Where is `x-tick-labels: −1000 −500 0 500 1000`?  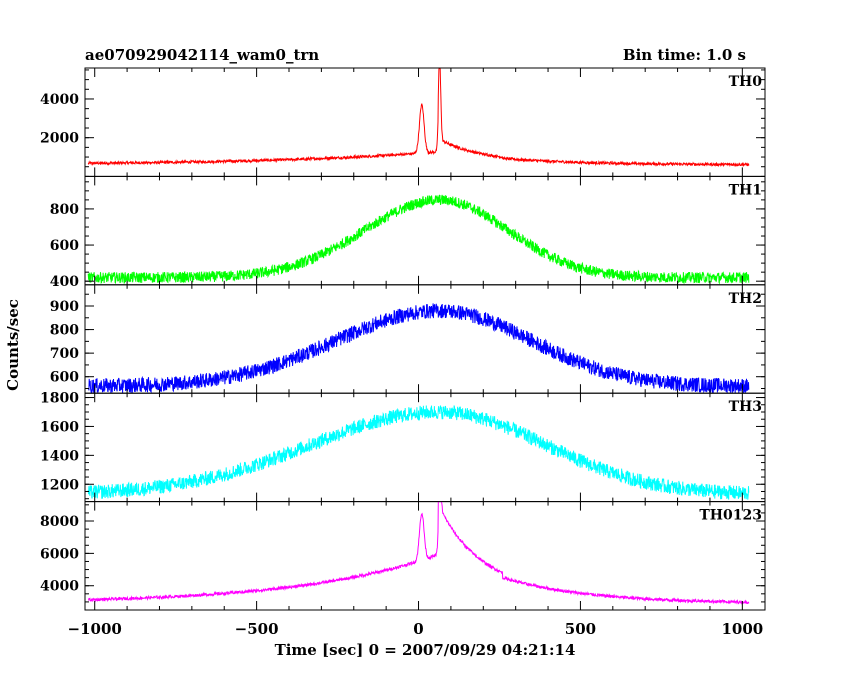
x-tick-labels: −1000 −500 0 500 1000 is located at coordinates (416, 629).